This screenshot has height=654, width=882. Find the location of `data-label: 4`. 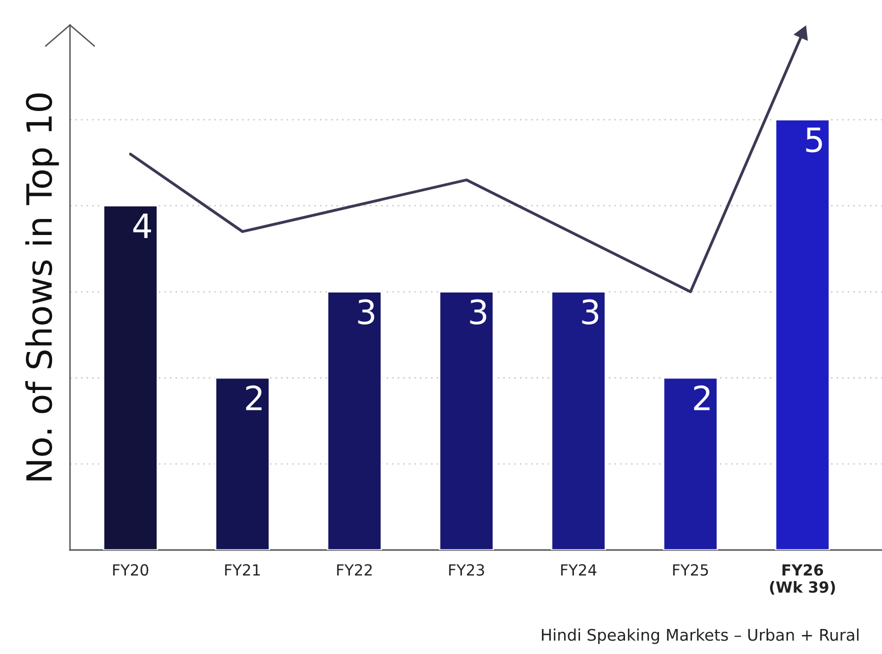

data-label: 4 is located at coordinates (142, 226).